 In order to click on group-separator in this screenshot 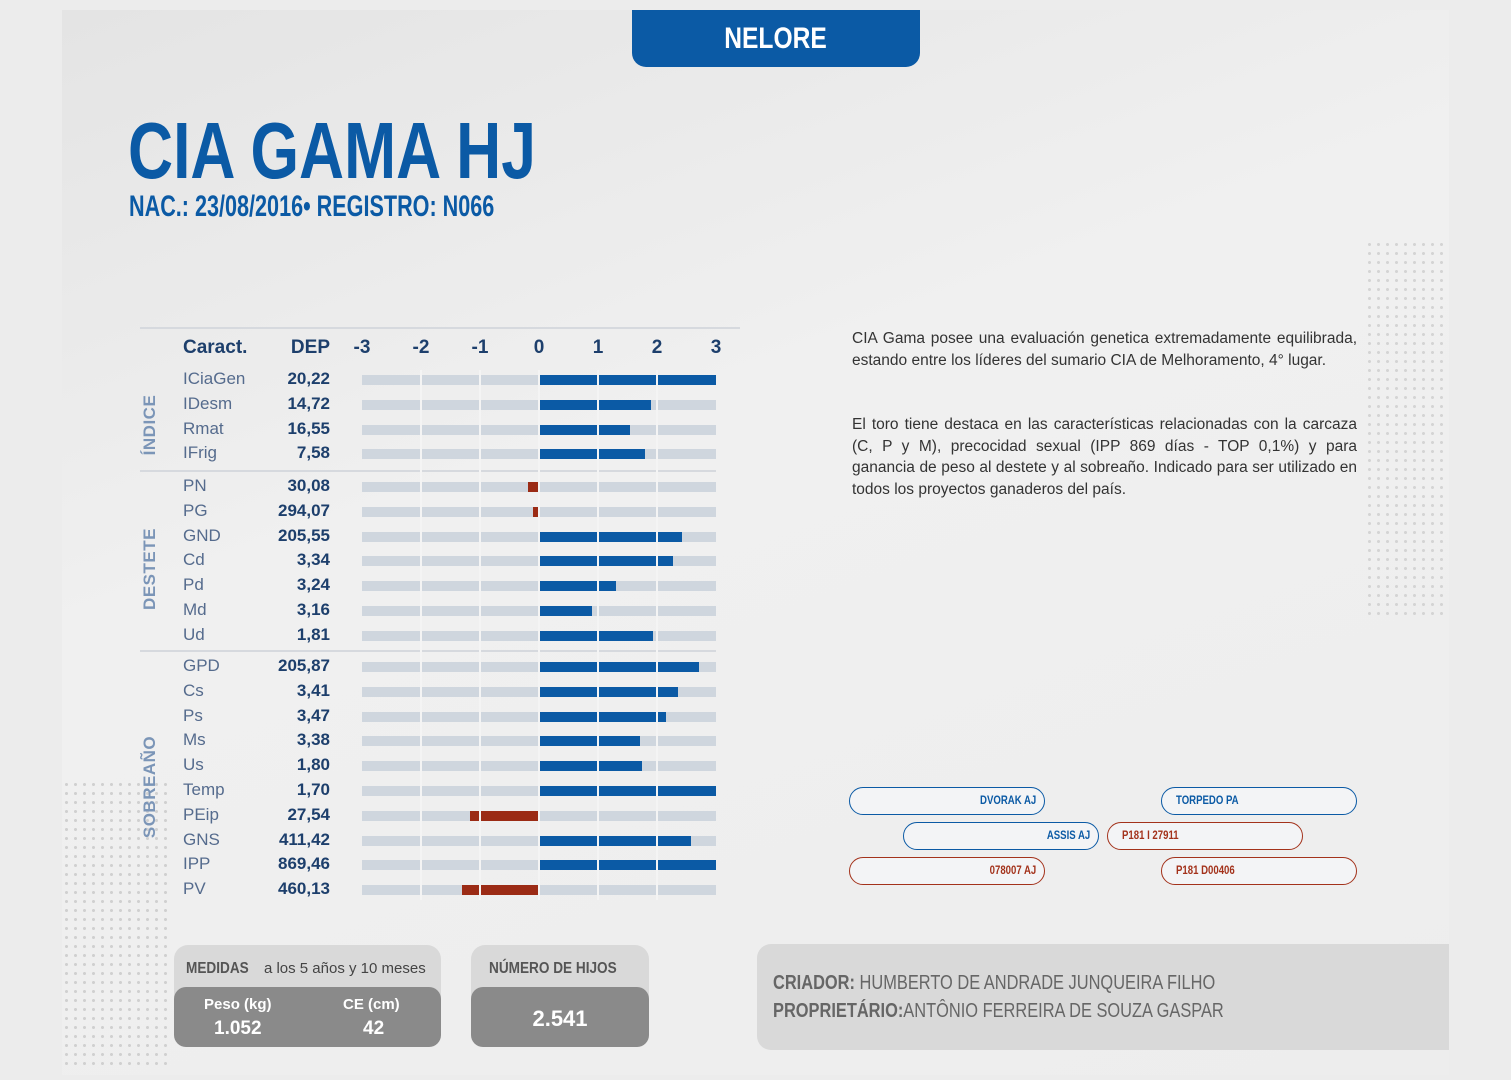, I will do `click(428, 651)`.